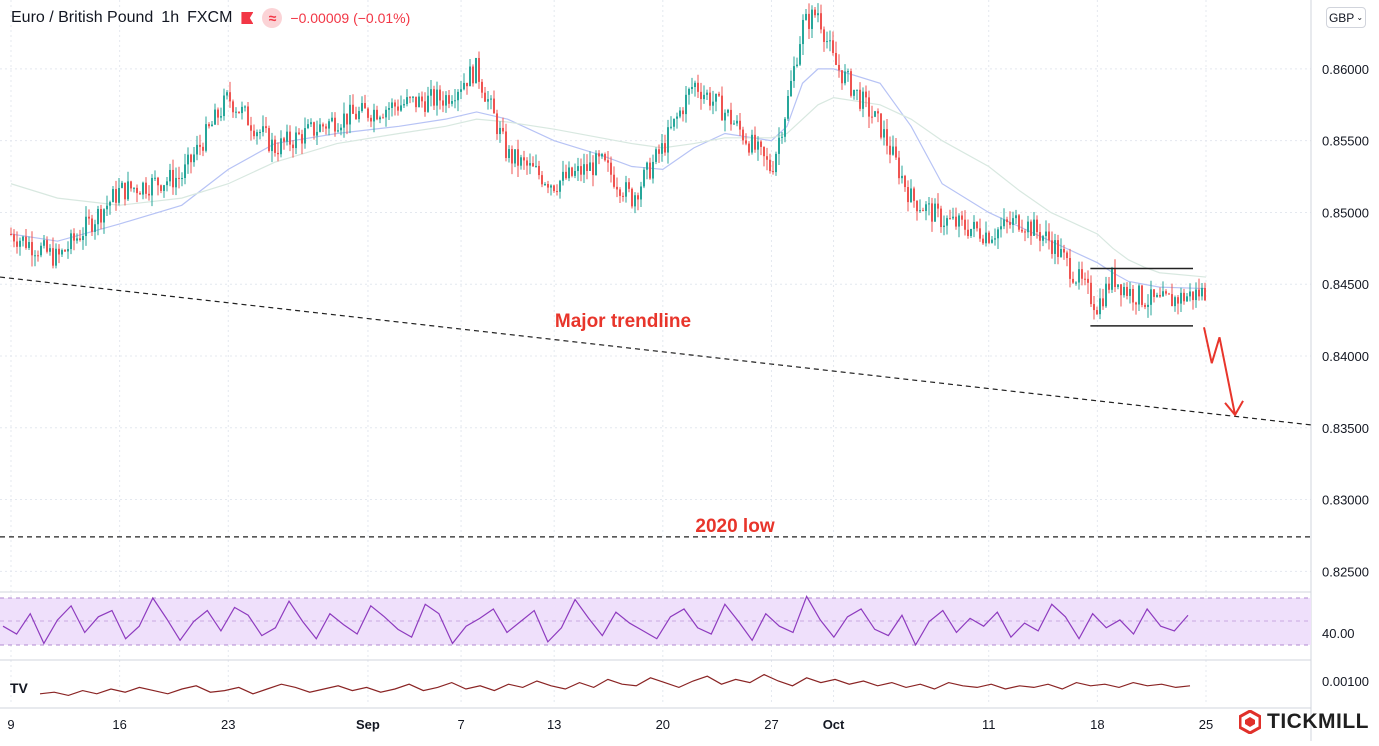  What do you see at coordinates (170, 17) in the screenshot?
I see `interval-label: 1h` at bounding box center [170, 17].